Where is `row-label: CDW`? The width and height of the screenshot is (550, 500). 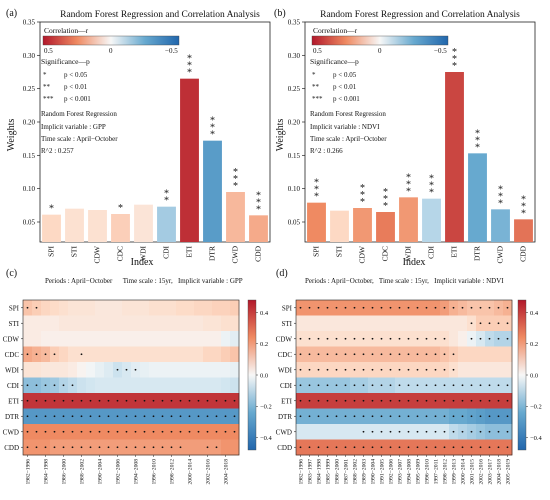
row-label: CDW is located at coordinates (284, 339).